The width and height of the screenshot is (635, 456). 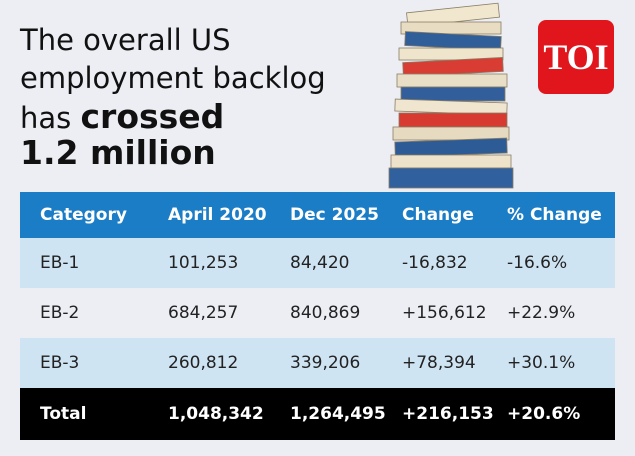 I want to click on cell: Category, so click(x=83, y=215).